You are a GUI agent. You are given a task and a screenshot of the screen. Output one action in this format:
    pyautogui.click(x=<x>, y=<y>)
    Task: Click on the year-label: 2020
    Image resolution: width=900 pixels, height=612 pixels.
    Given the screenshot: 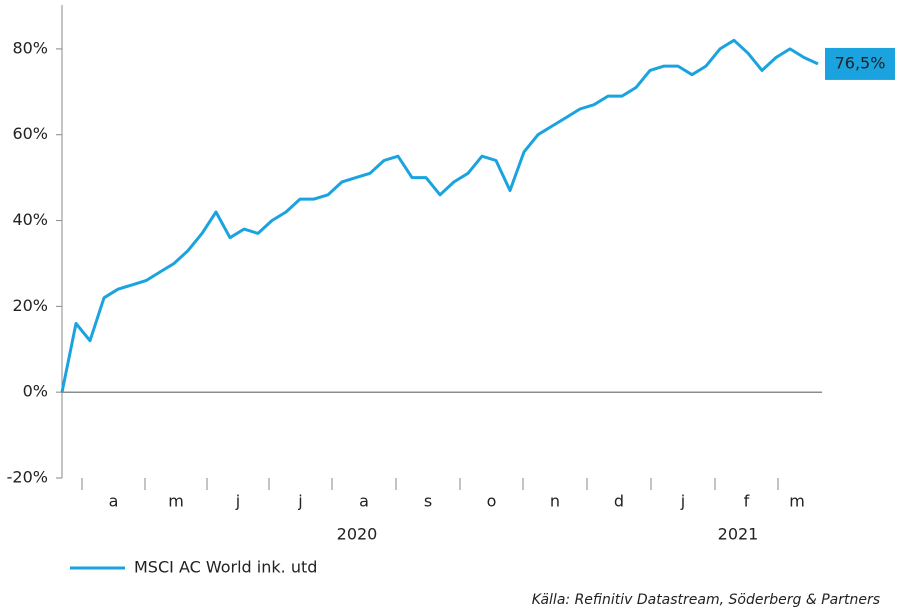 What is the action you would take?
    pyautogui.click(x=357, y=534)
    